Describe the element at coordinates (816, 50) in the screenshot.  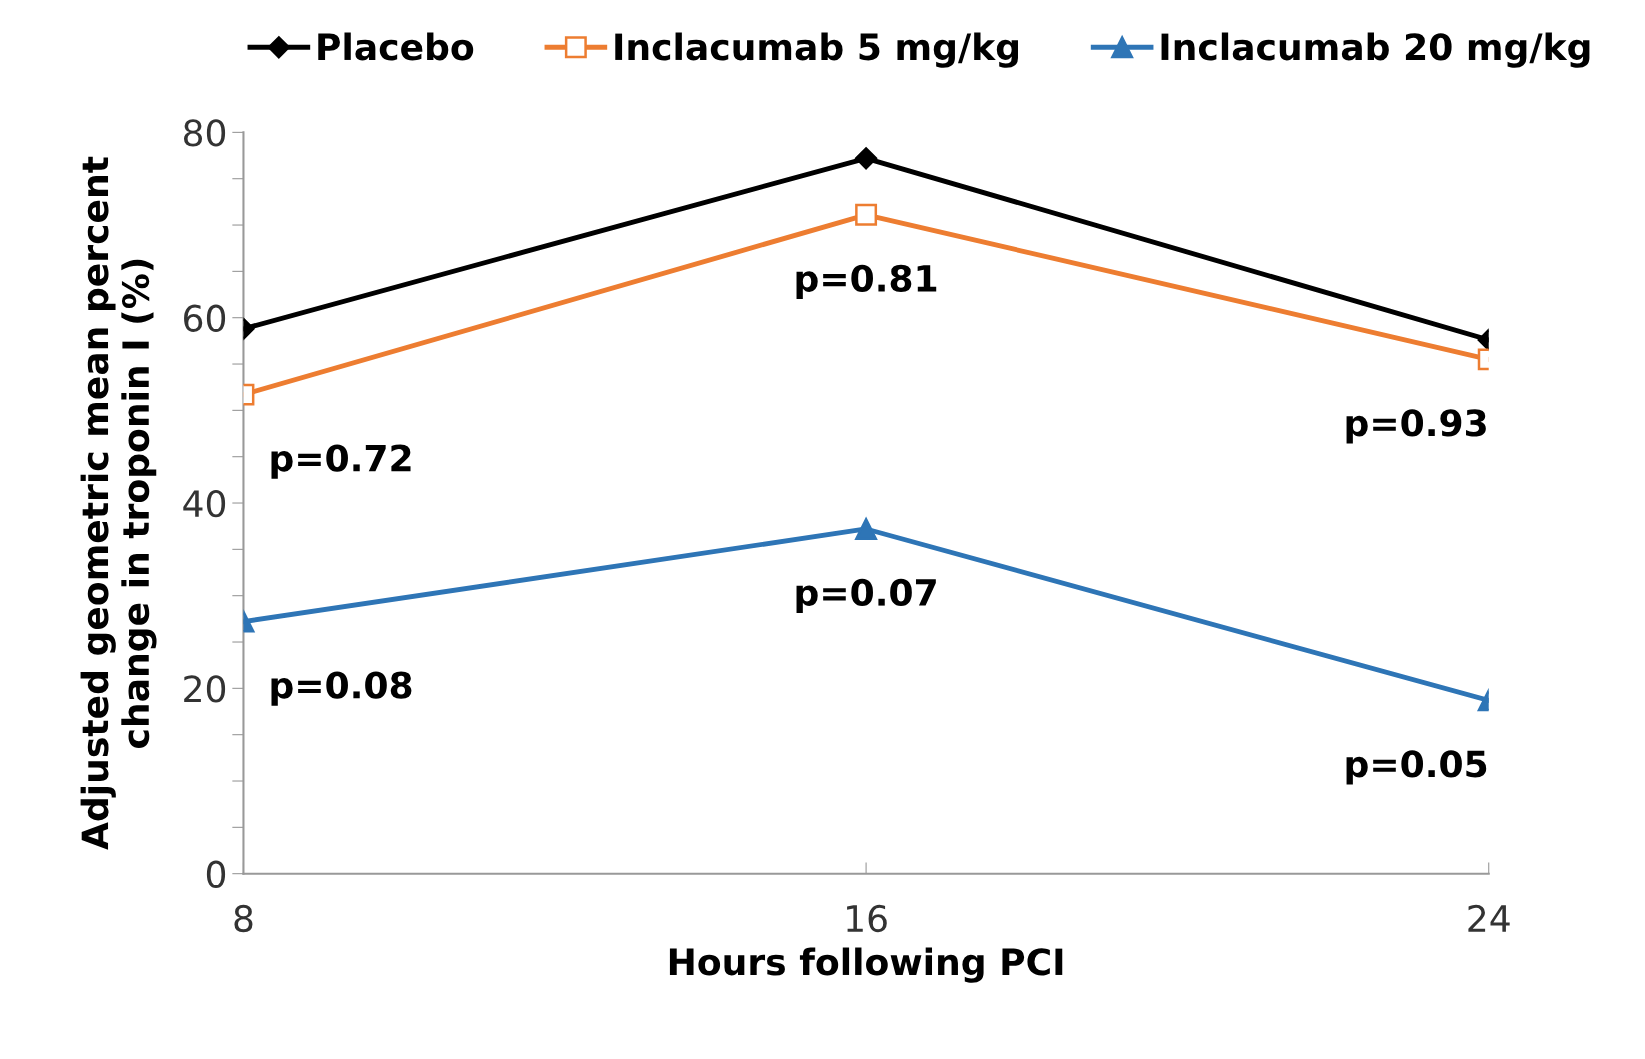
I see `legend-label: Inclacumab 5 mg/kg` at that location.